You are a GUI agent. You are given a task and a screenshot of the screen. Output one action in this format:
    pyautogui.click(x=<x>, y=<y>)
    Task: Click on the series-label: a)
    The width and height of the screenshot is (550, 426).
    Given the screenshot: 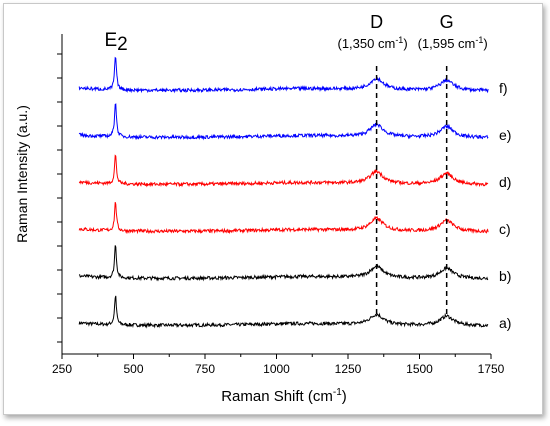 What is the action you would take?
    pyautogui.click(x=505, y=323)
    